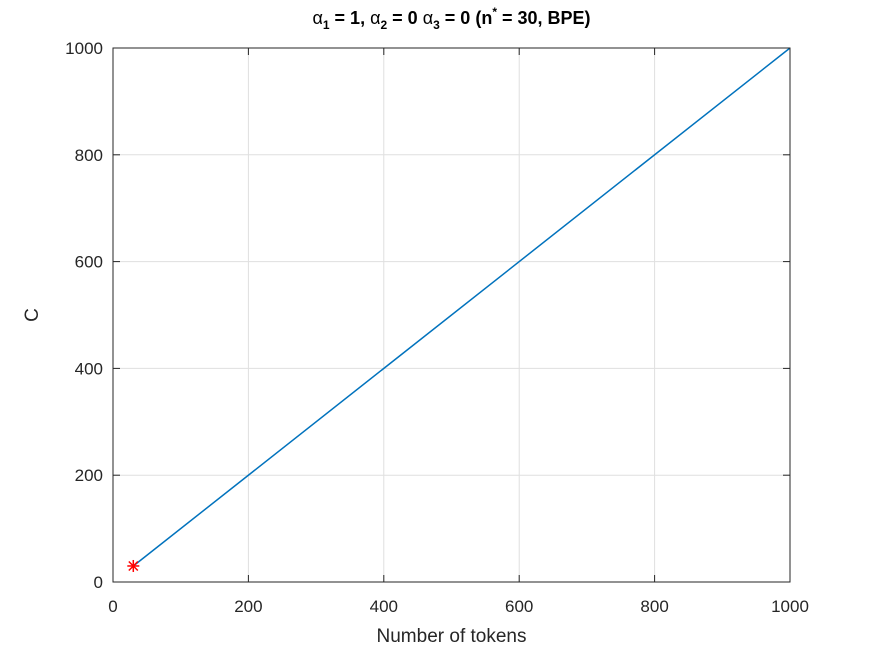 This screenshot has width=873, height=654. I want to click on x-tick-label: 0, so click(112, 606).